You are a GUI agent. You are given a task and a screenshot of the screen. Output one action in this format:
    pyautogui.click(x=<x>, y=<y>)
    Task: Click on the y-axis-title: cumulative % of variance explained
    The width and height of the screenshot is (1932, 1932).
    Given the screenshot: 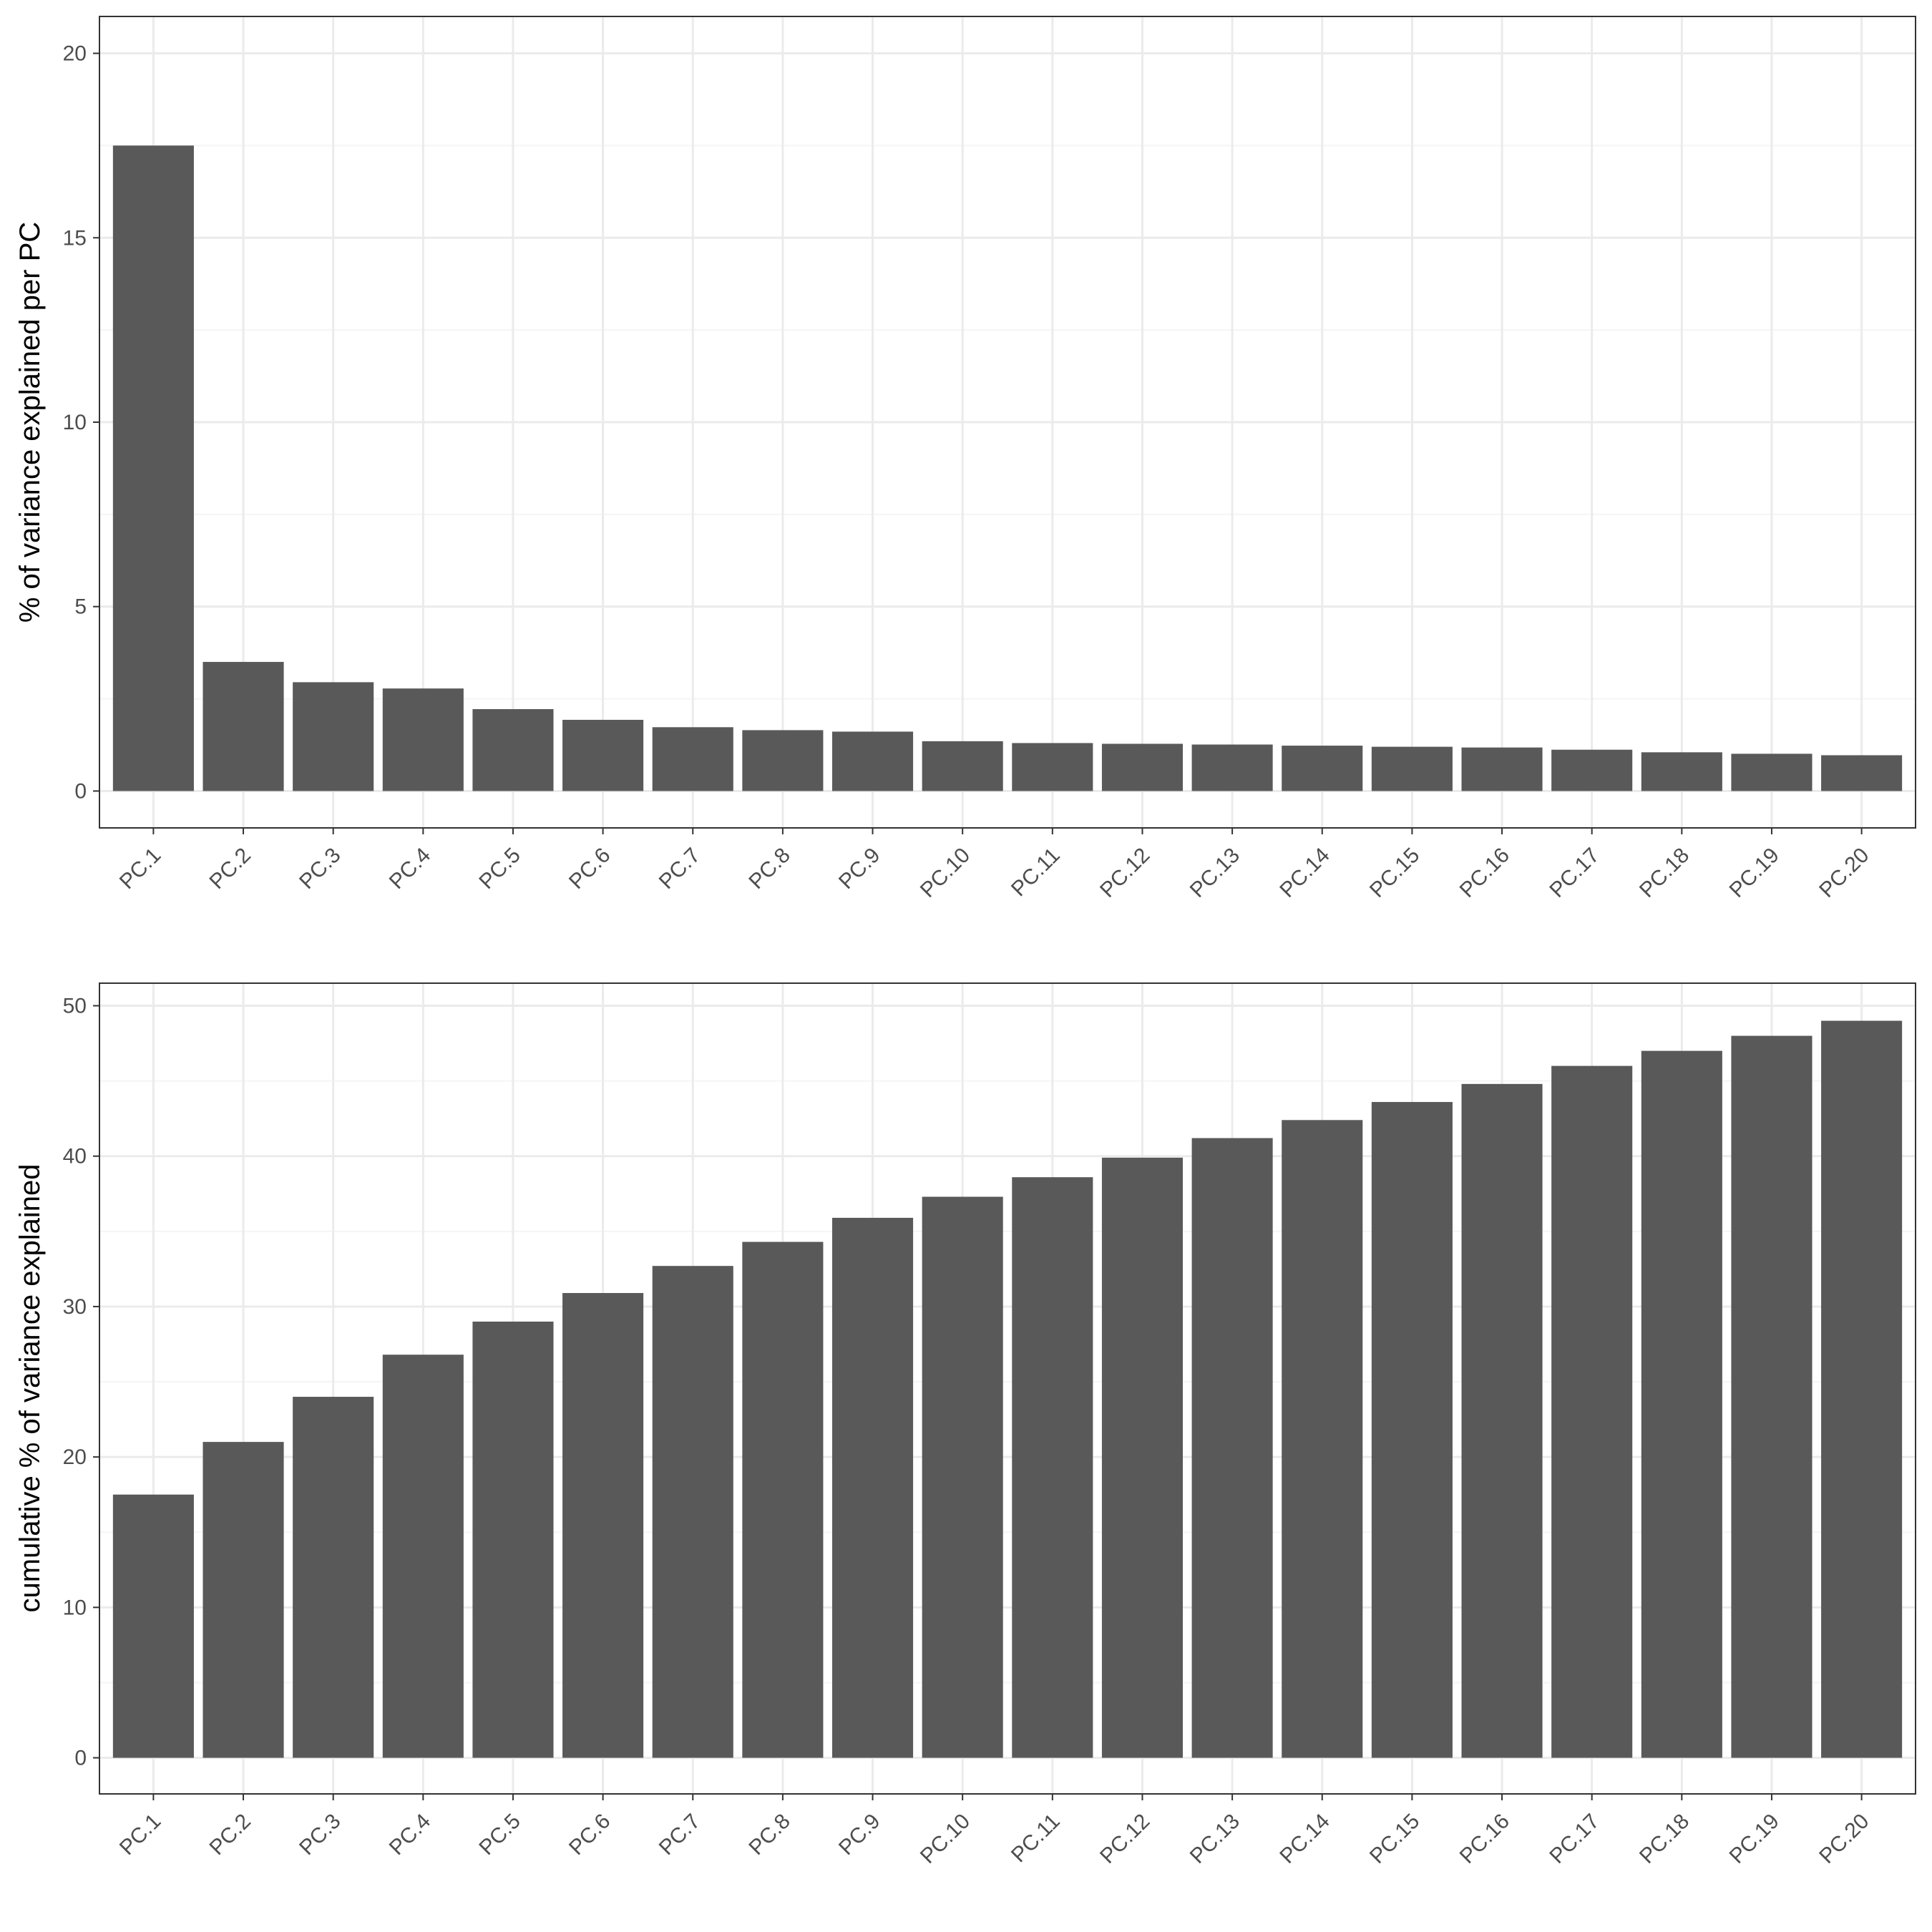 What is the action you would take?
    pyautogui.click(x=30, y=1387)
    